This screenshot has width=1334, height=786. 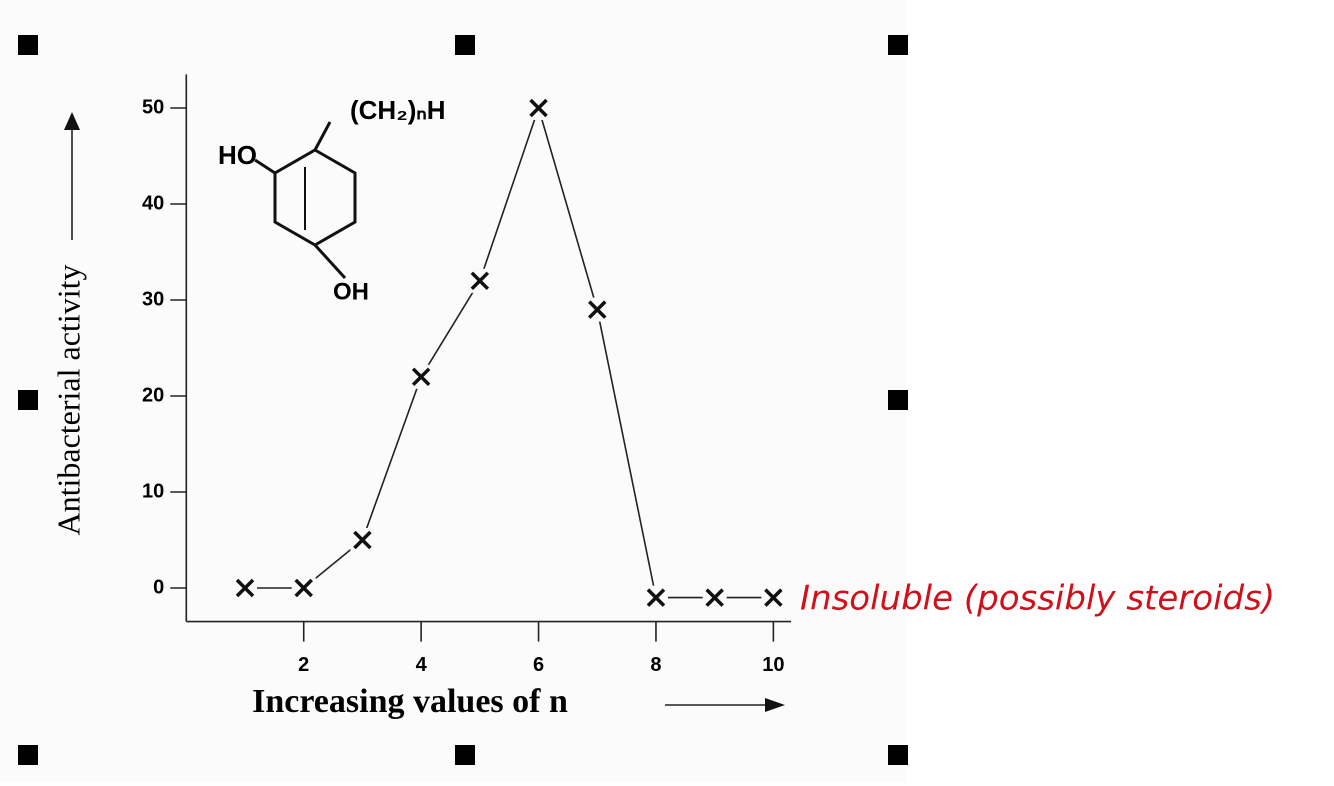 What do you see at coordinates (153, 107) in the screenshot?
I see `y-tick-label: 50` at bounding box center [153, 107].